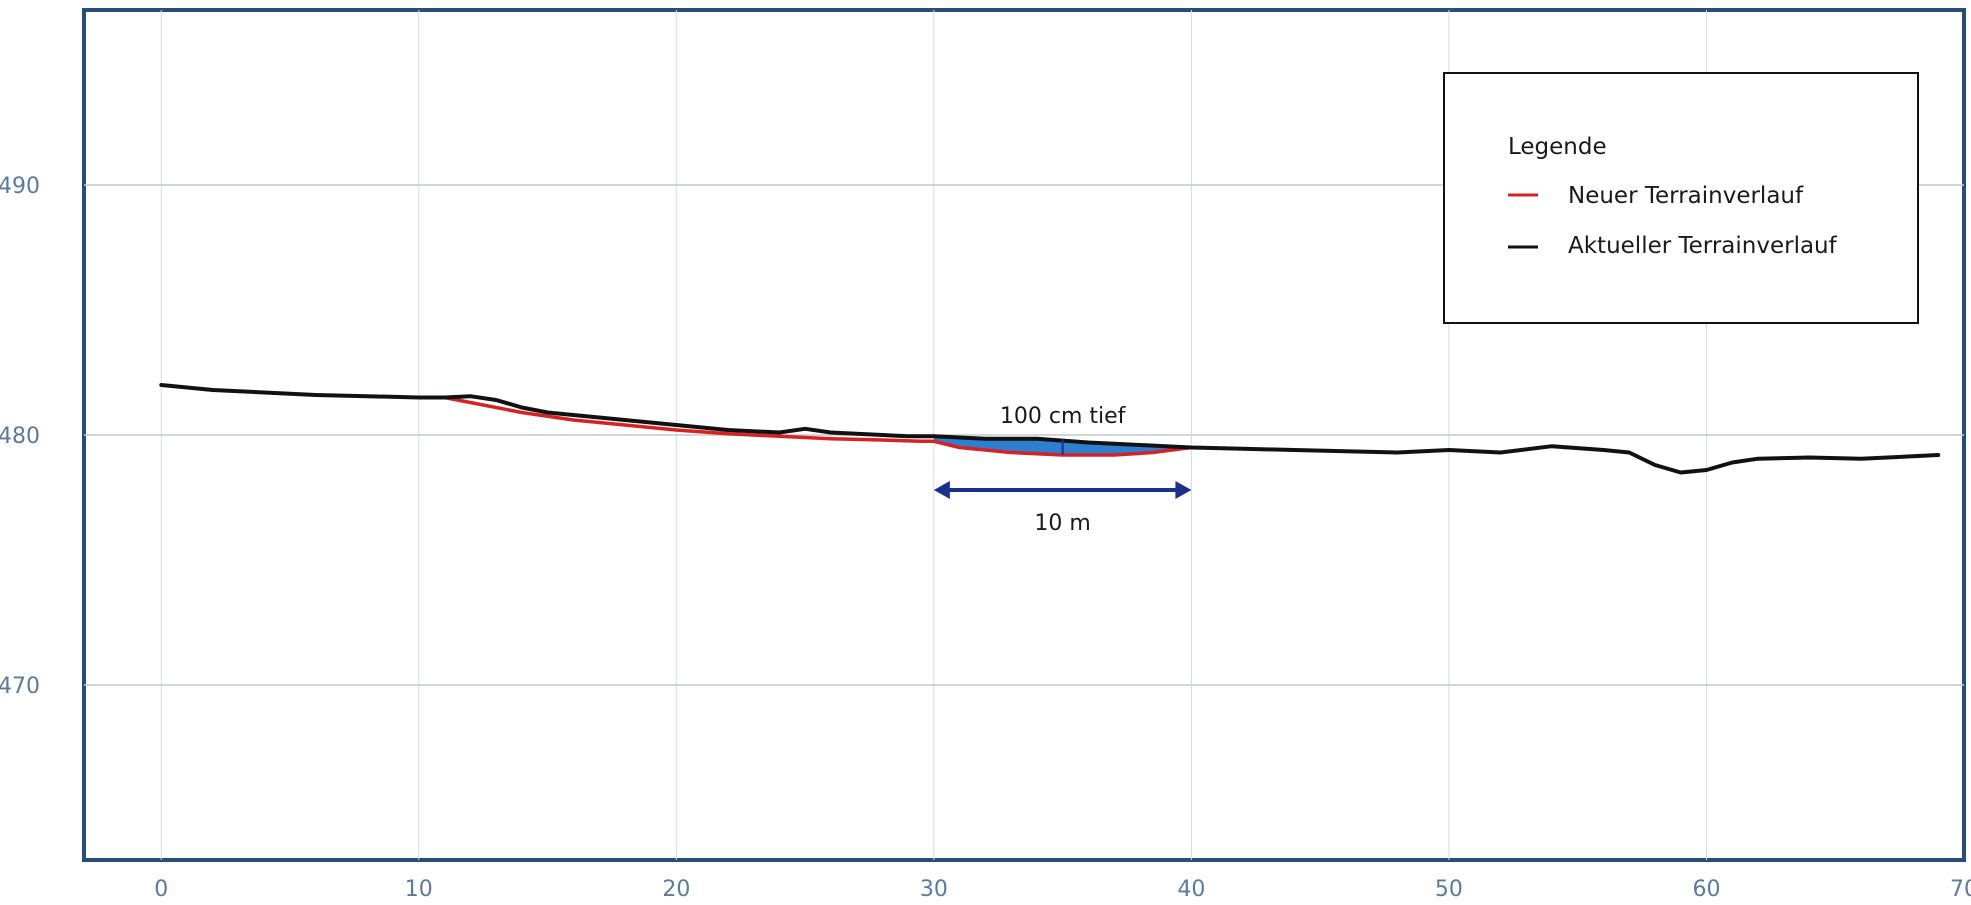 This screenshot has height=905, width=1971. Describe the element at coordinates (1191, 889) in the screenshot. I see `x-tick-label-4: 40` at that location.